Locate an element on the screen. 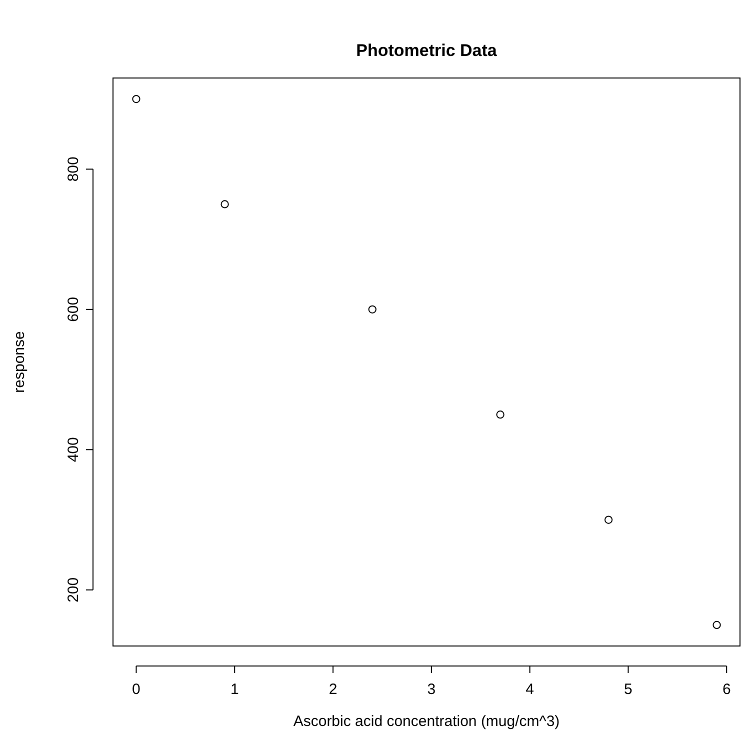  chart-title: Photometric Data is located at coordinates (427, 50).